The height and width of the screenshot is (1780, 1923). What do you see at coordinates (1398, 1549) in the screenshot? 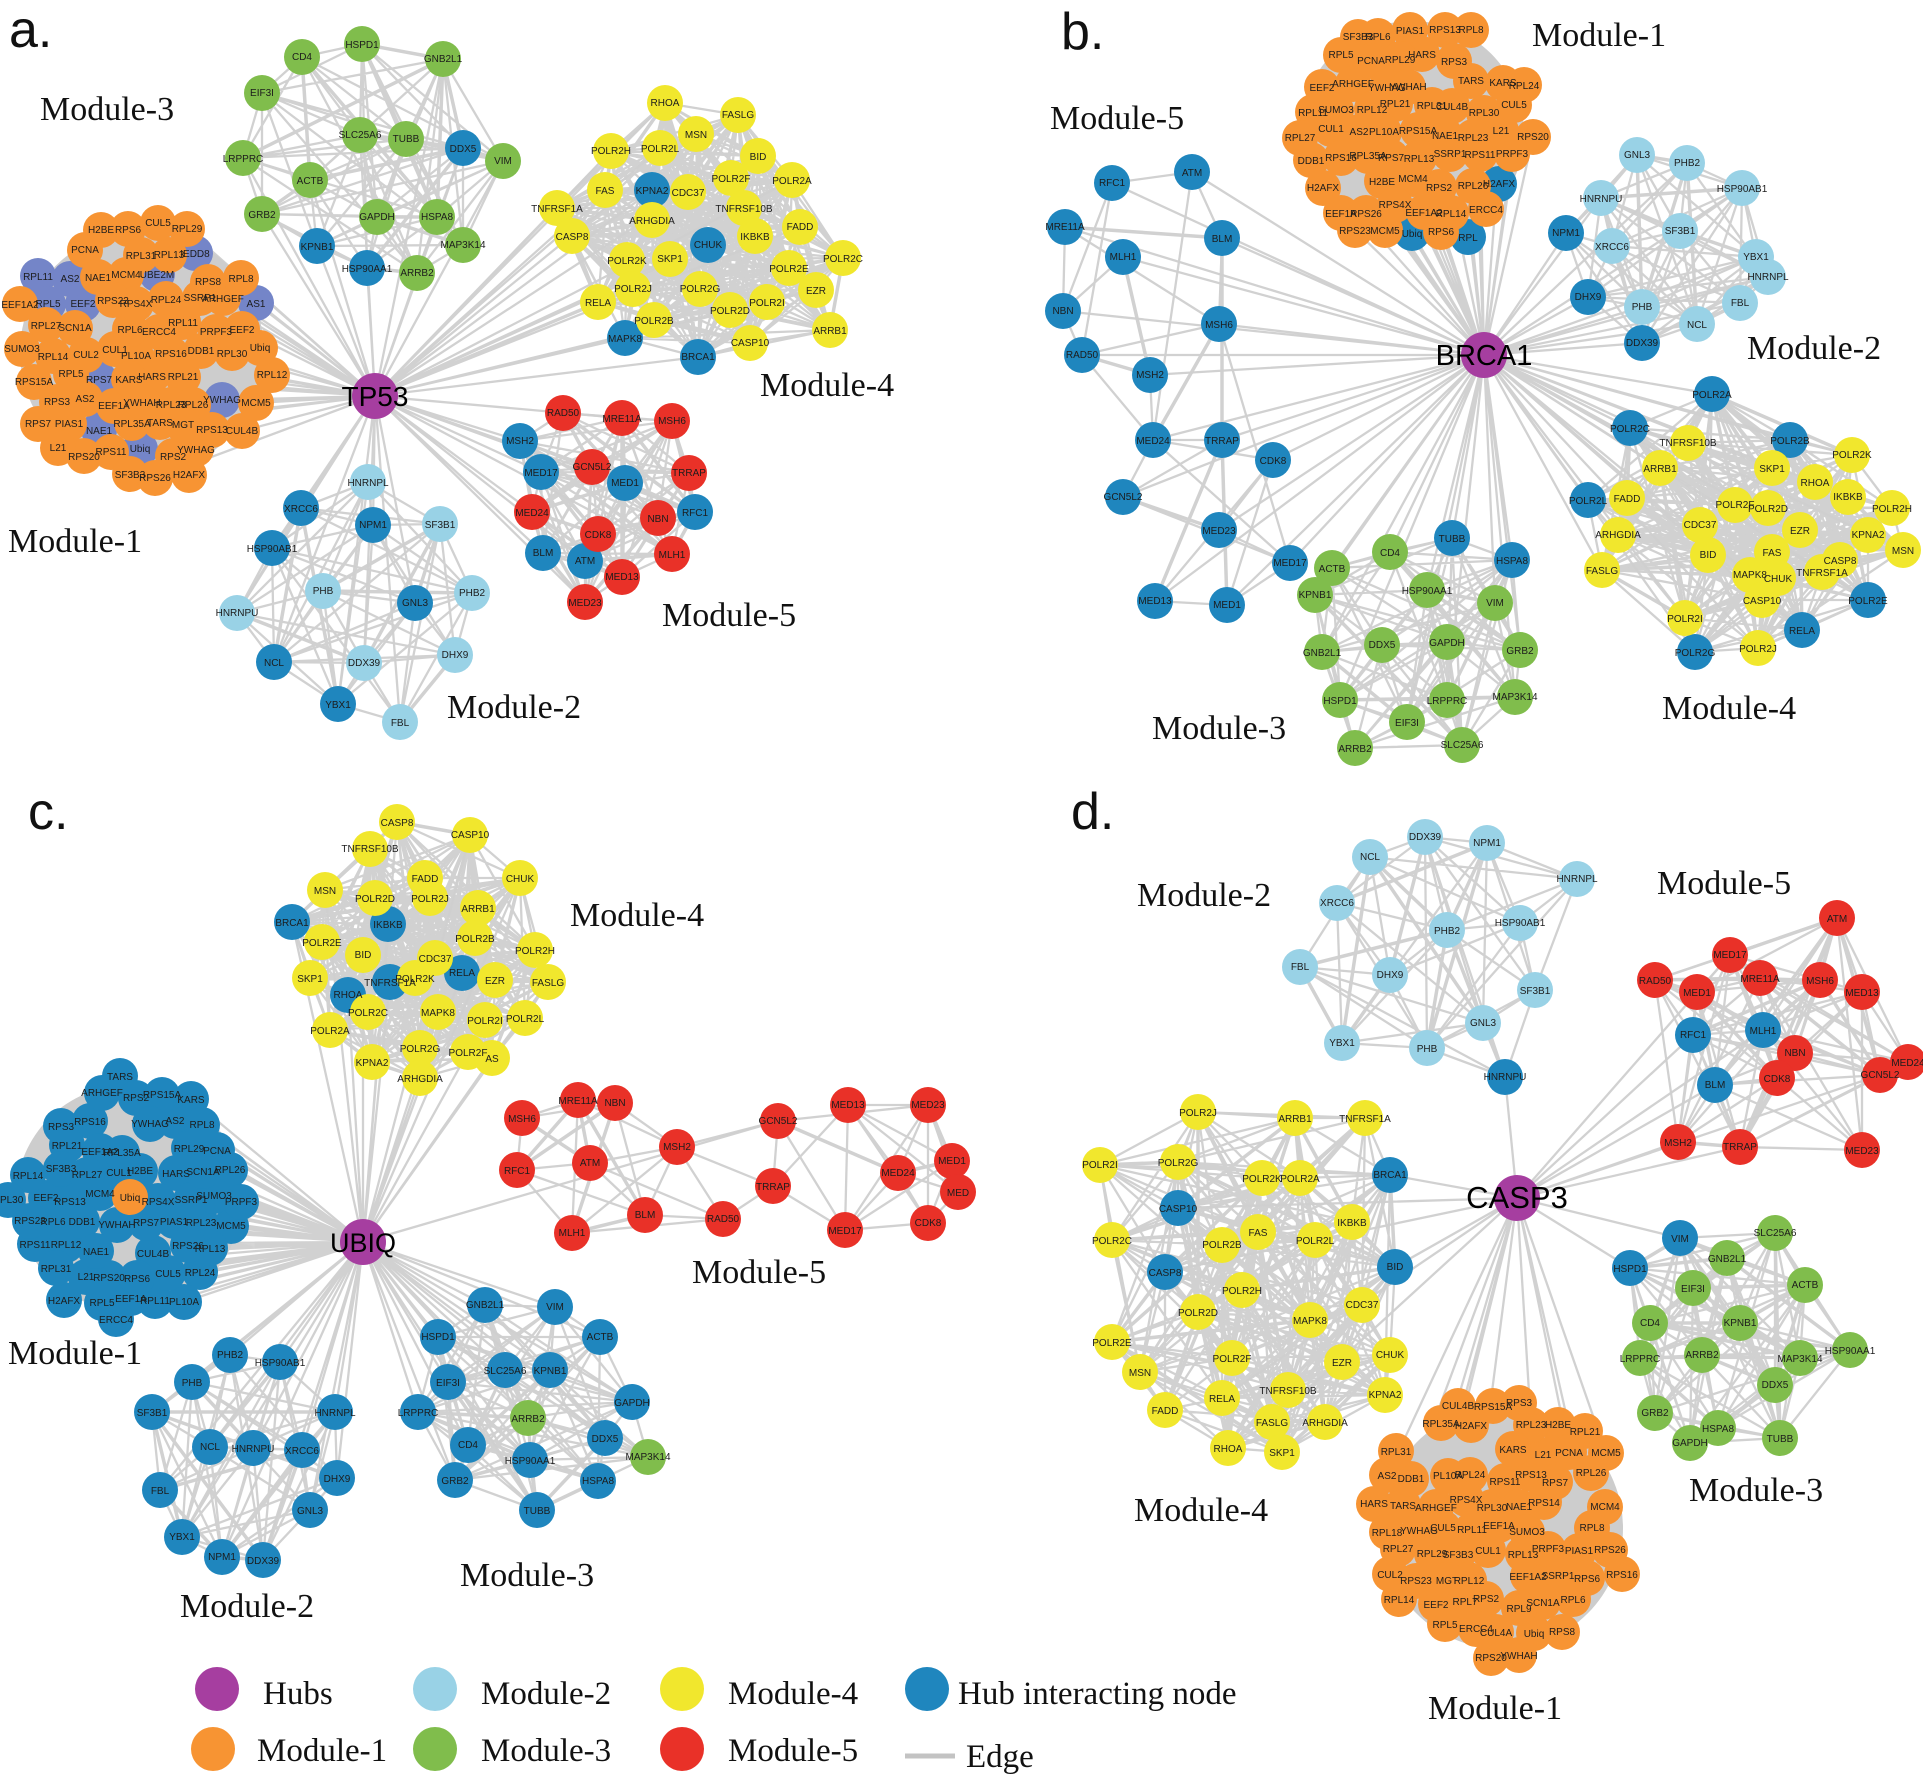
I see `svg-text: RPL27` at bounding box center [1398, 1549].